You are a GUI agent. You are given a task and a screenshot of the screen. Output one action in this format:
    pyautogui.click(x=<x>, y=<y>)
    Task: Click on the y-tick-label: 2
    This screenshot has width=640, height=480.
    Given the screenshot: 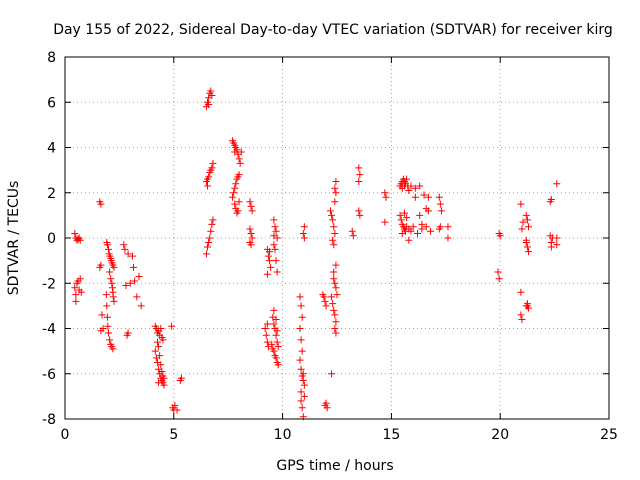 What is the action you would take?
    pyautogui.click(x=51, y=194)
    